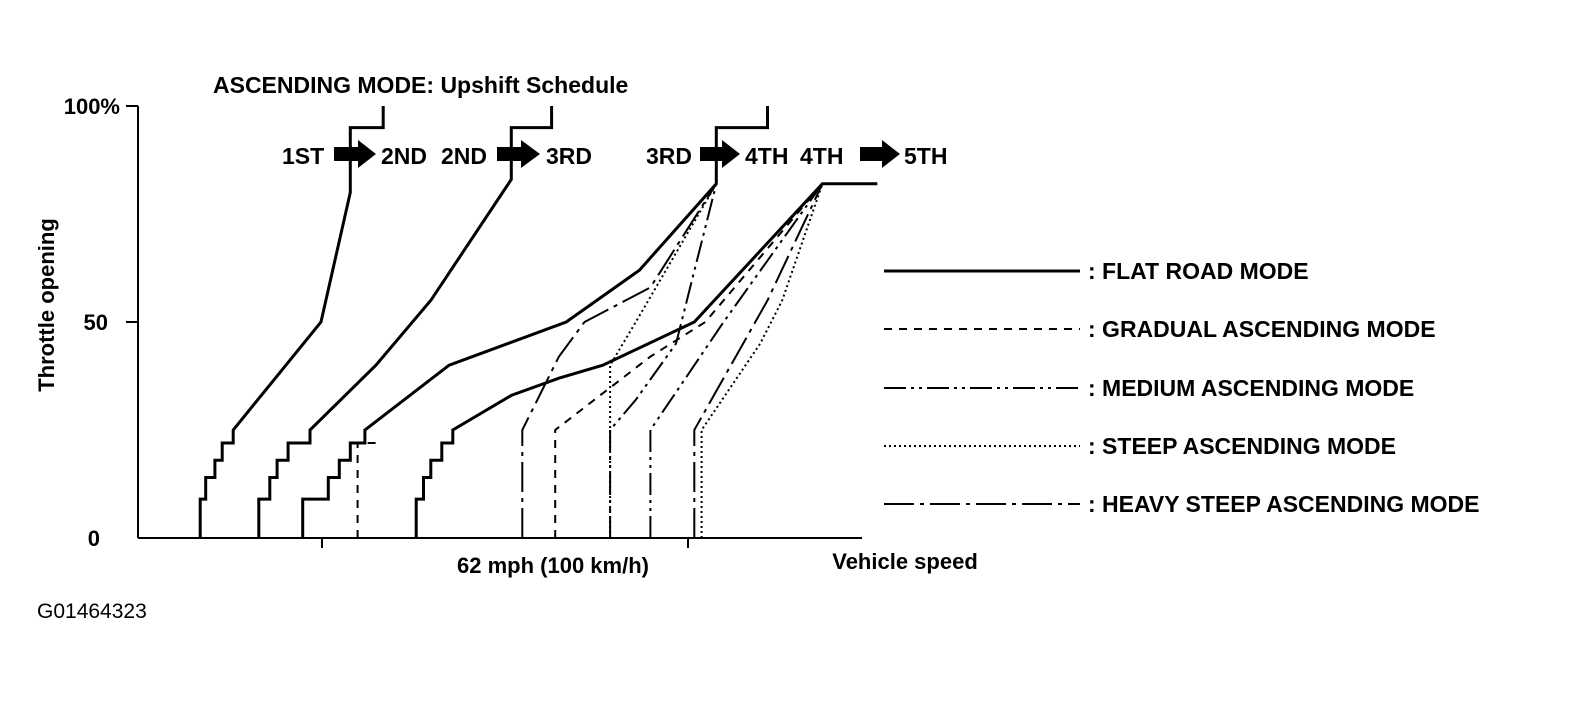  What do you see at coordinates (669, 156) in the screenshot?
I see `gear-label-3rd-b: 3RD` at bounding box center [669, 156].